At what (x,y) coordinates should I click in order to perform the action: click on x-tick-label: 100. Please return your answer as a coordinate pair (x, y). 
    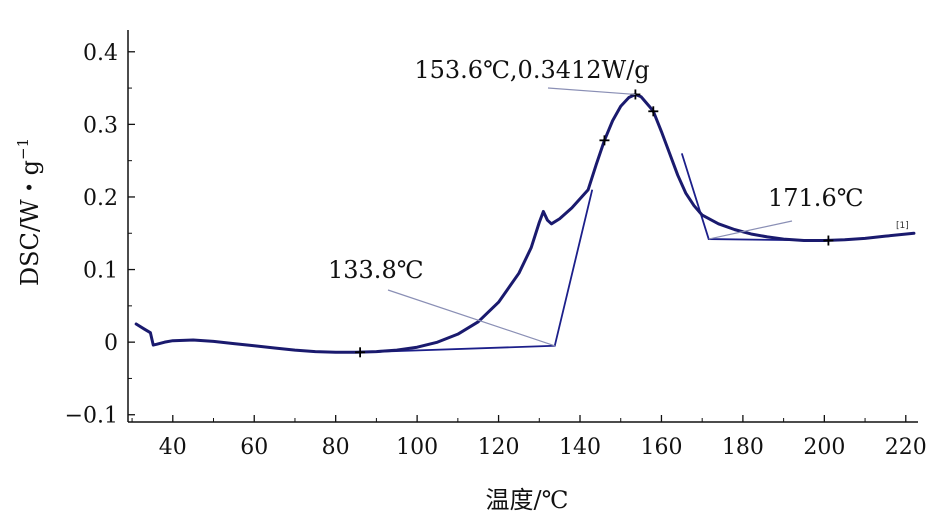
    Looking at the image, I should click on (417, 447).